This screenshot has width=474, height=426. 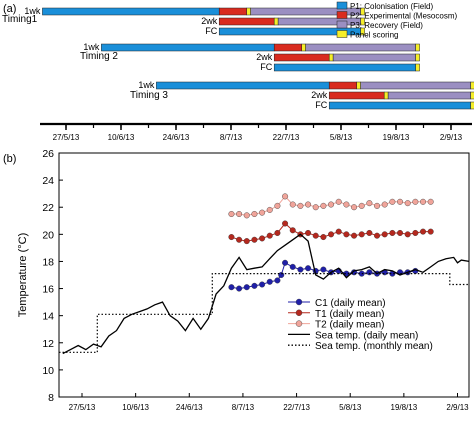 I want to click on y-tick-label: 22, so click(x=48, y=208).